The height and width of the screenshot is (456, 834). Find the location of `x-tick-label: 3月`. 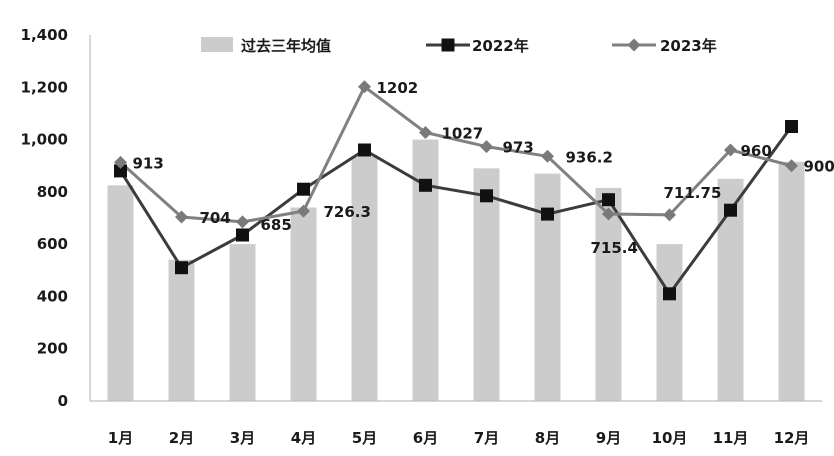

x-tick-label: 3月 is located at coordinates (242, 438).